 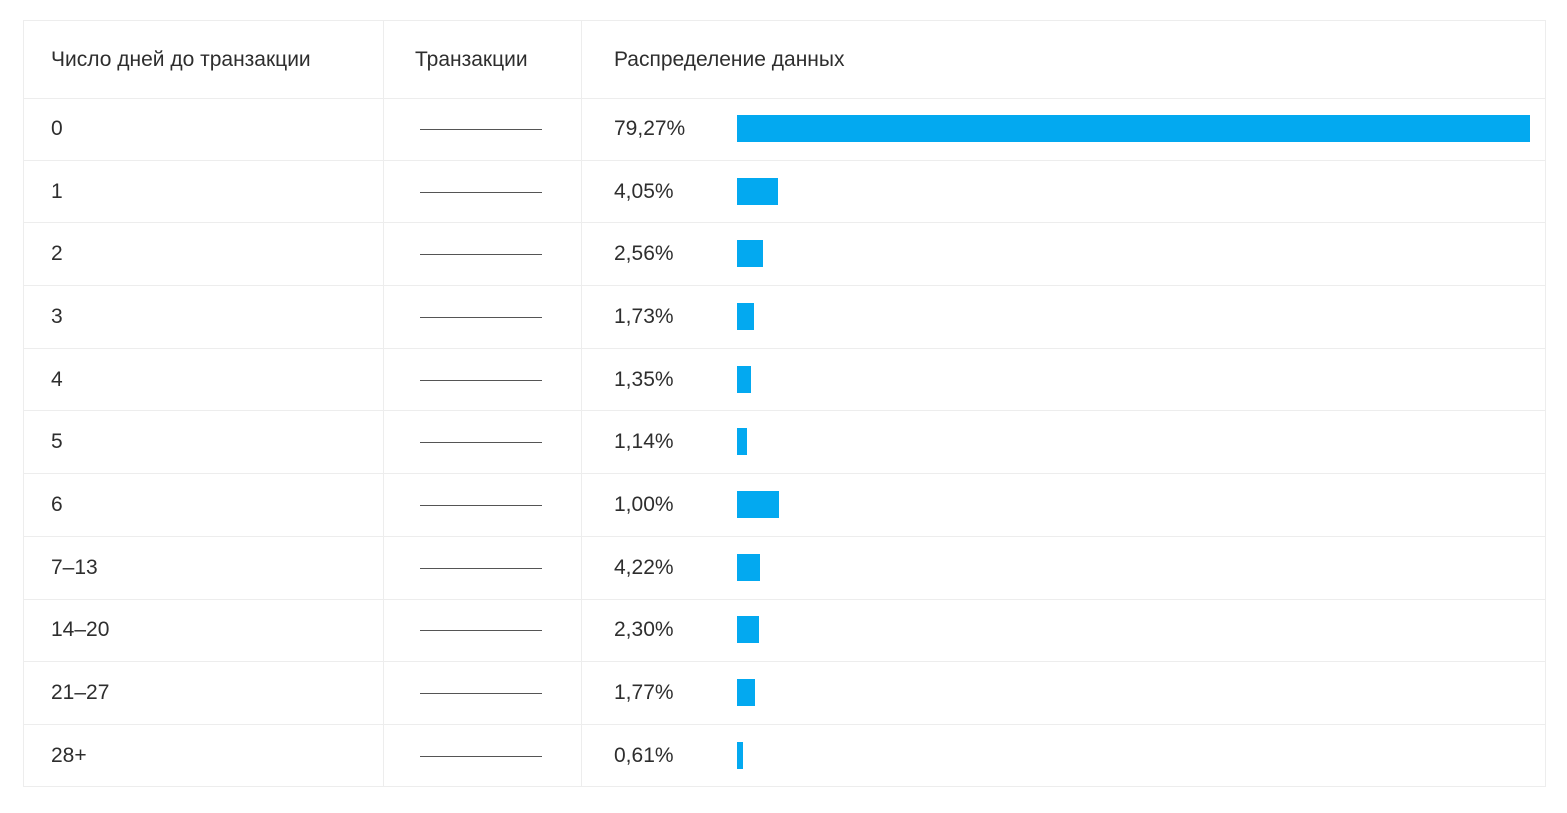 What do you see at coordinates (644, 442) in the screenshot?
I see `data-label: 1,14%` at bounding box center [644, 442].